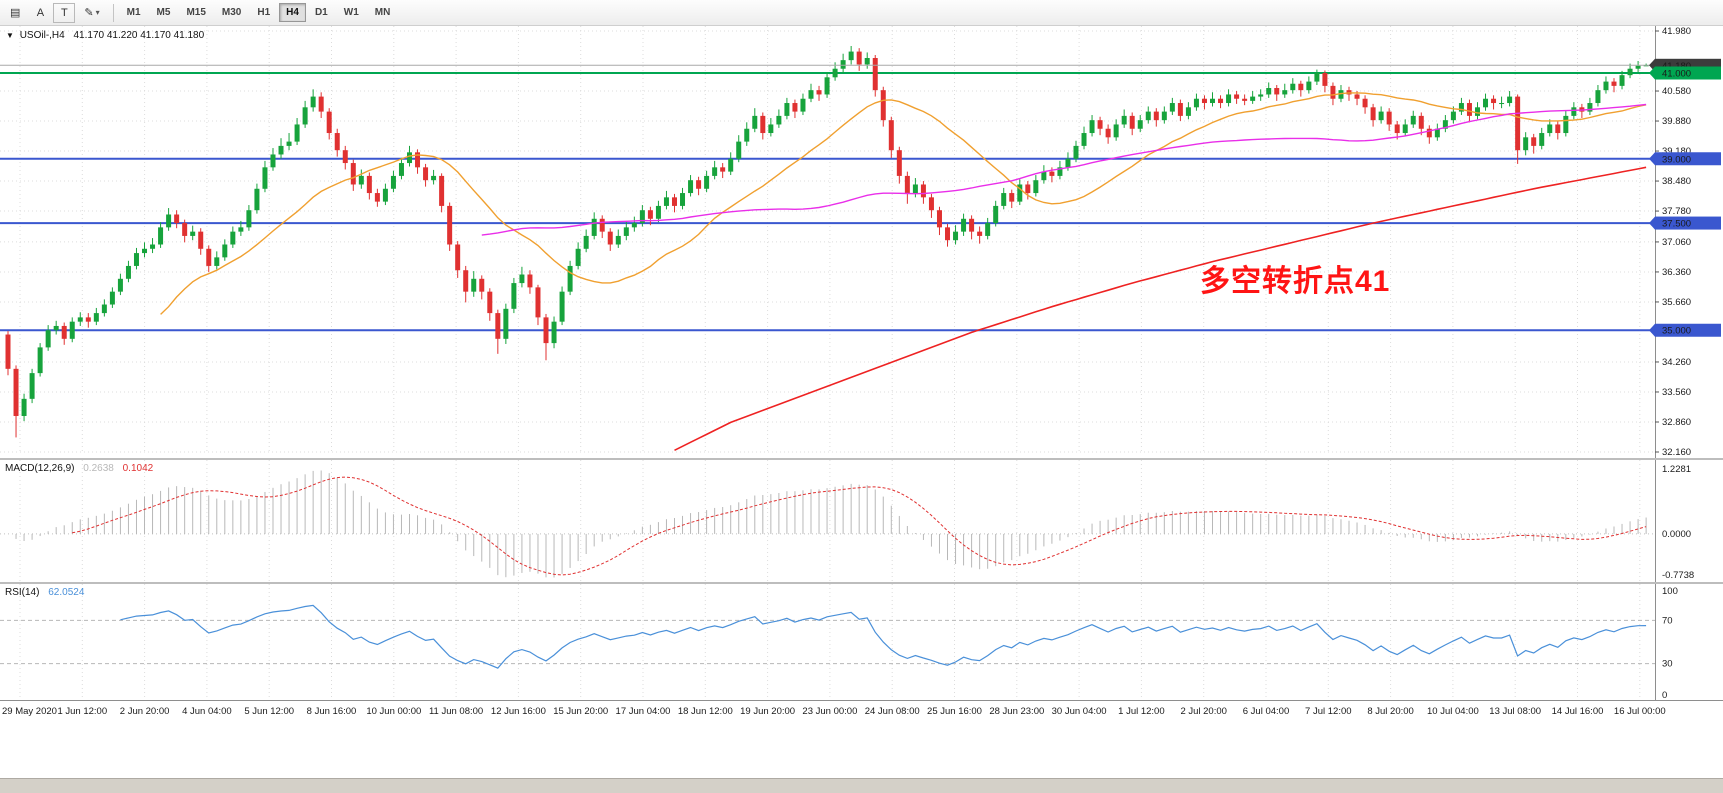 This screenshot has height=793, width=1723. What do you see at coordinates (1676, 272) in the screenshot?
I see `svg-text: 36.360` at bounding box center [1676, 272].